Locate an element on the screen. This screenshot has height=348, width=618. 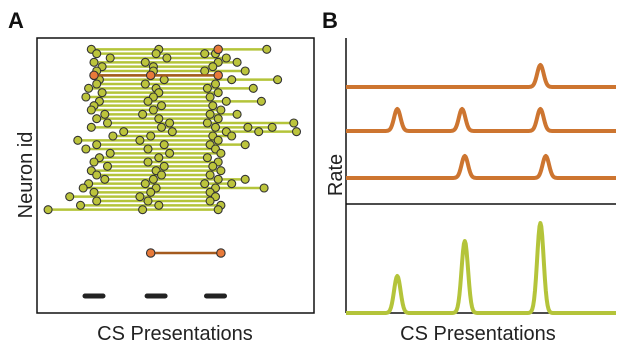
panel-letter-b: B is located at coordinates (330, 20).